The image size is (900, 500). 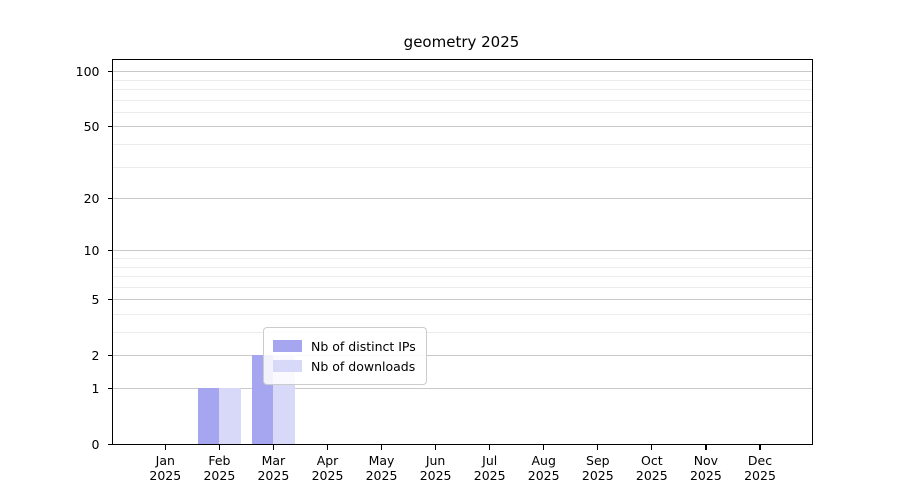 What do you see at coordinates (543, 460) in the screenshot?
I see `x-tick-label-month: Aug` at bounding box center [543, 460].